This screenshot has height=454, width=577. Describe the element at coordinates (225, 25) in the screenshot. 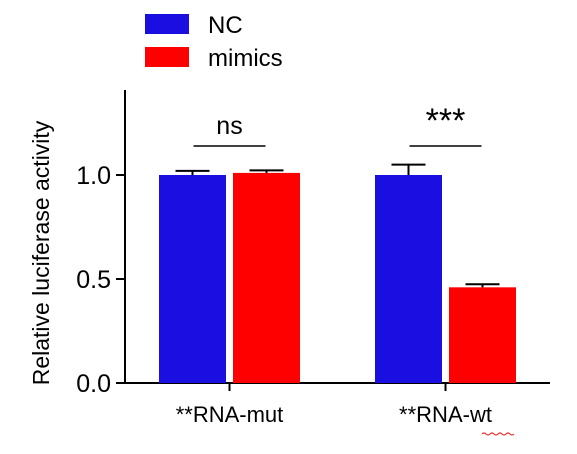

I see `legend-label-nc: NC` at that location.